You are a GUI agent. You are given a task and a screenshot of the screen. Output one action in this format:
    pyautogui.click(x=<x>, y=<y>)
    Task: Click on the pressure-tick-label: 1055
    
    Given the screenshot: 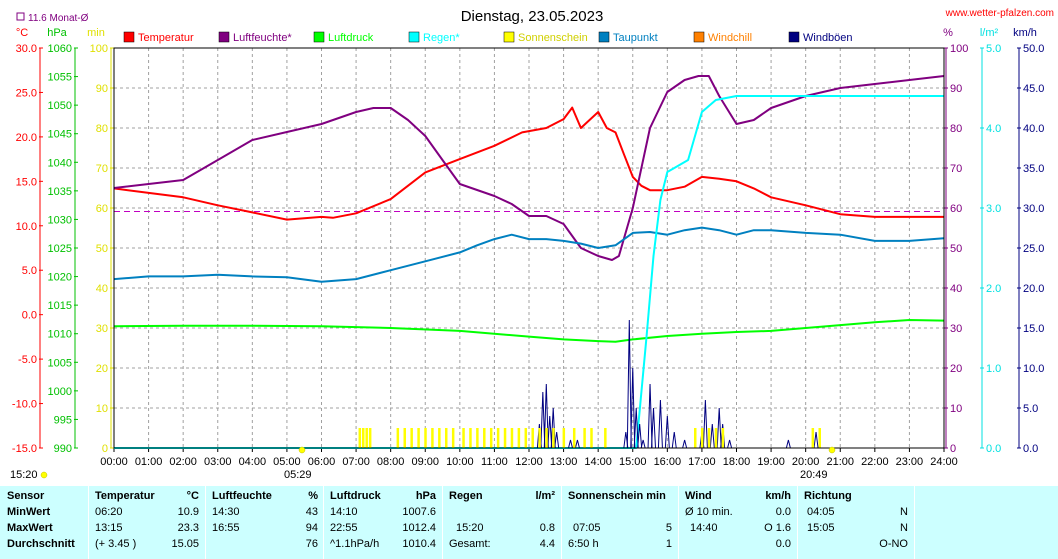 What is the action you would take?
    pyautogui.click(x=60, y=78)
    